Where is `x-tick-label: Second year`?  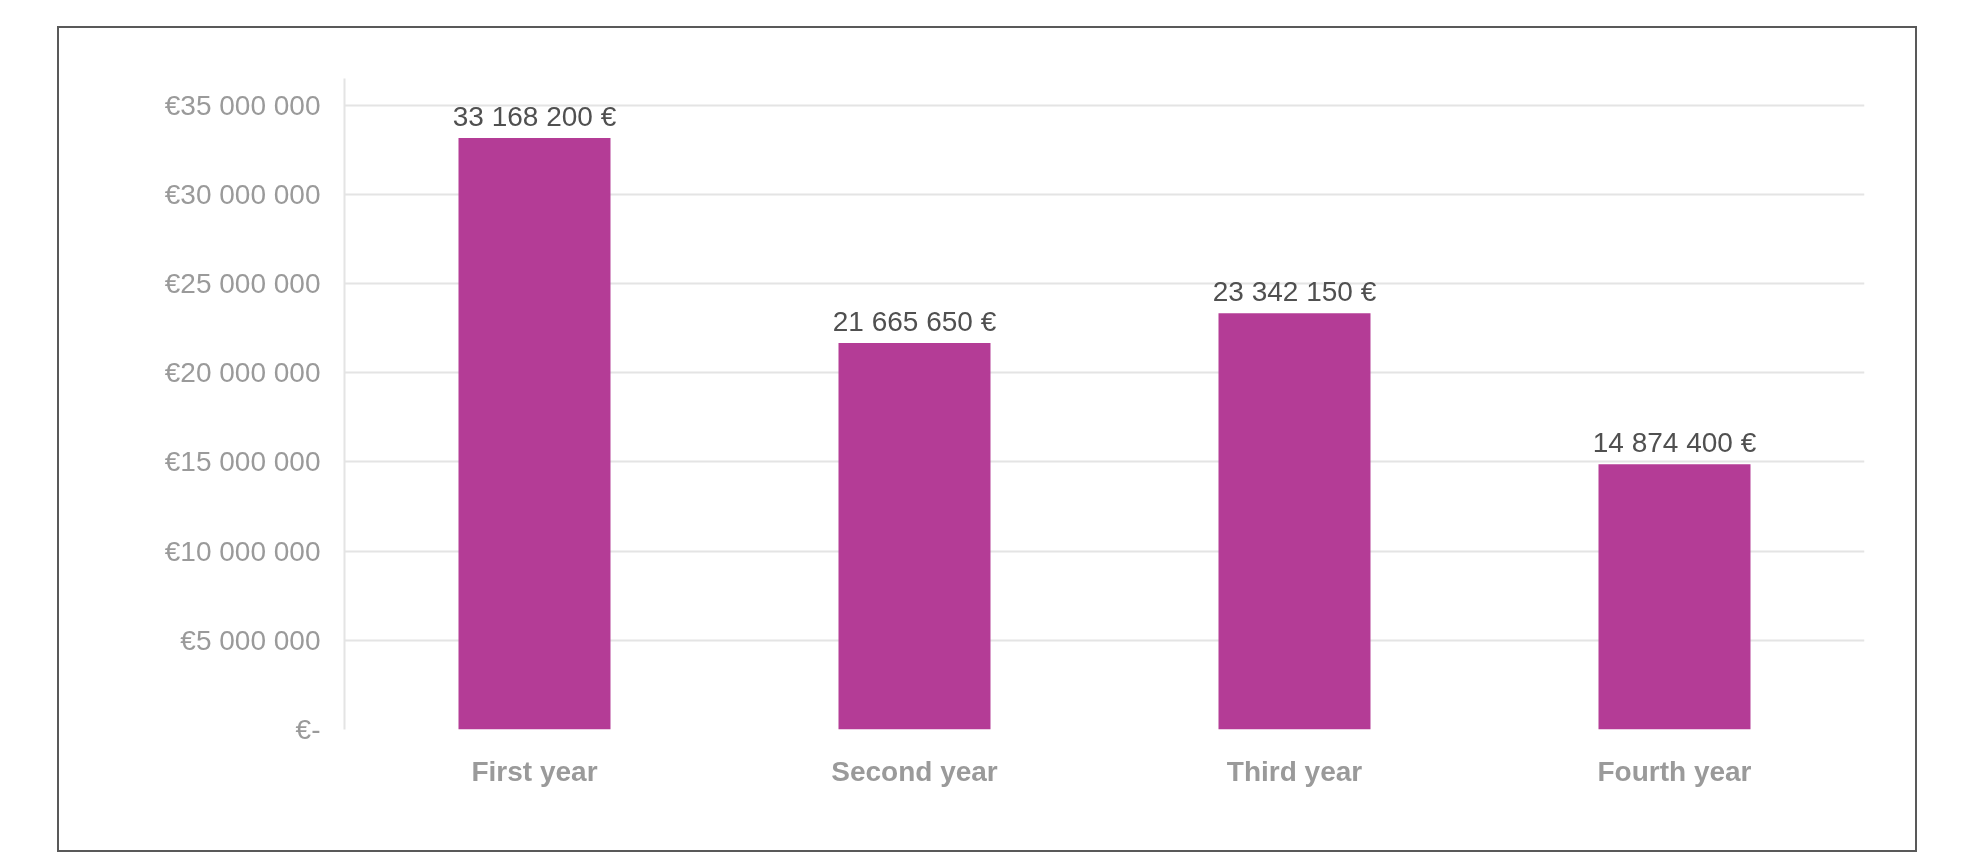
x-tick-label: Second year is located at coordinates (914, 771).